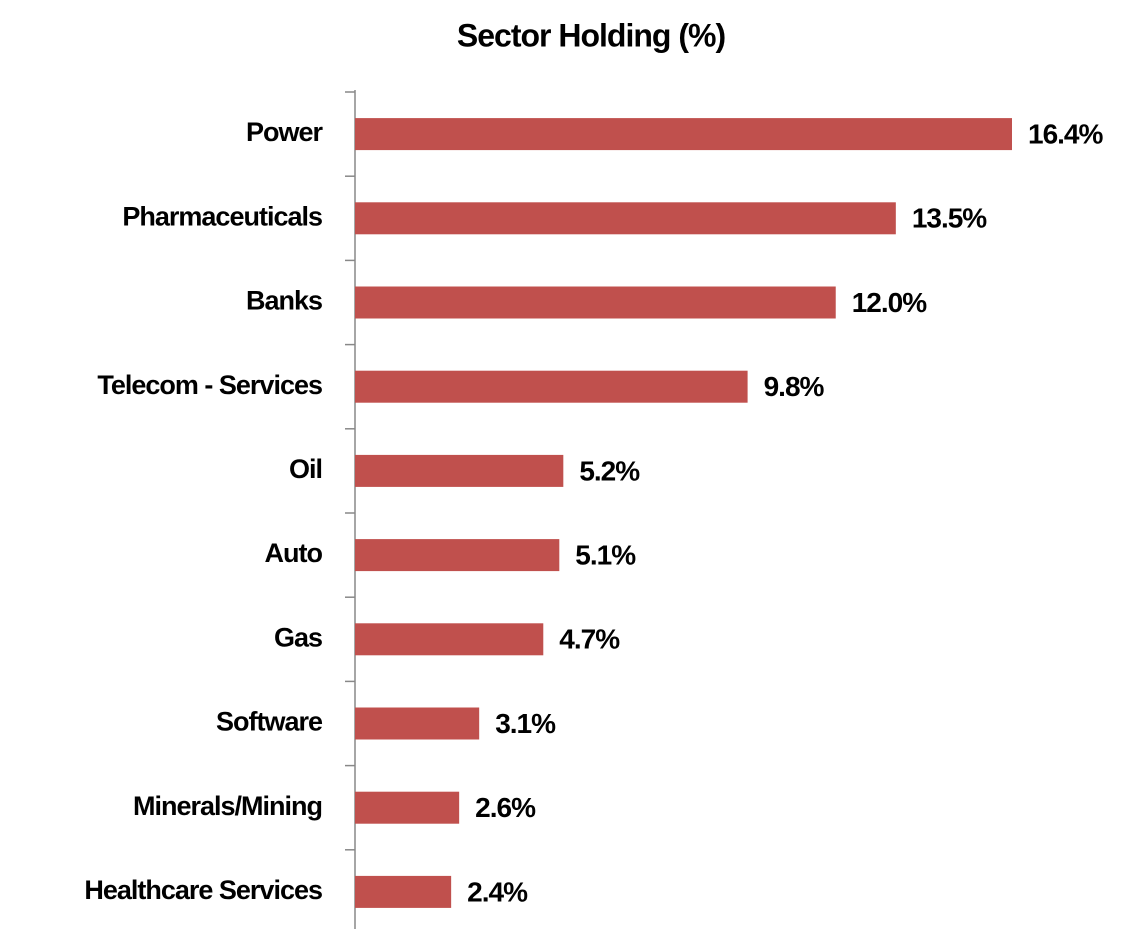  Describe the element at coordinates (1065, 133) in the screenshot. I see `value-label: 16.4%` at that location.